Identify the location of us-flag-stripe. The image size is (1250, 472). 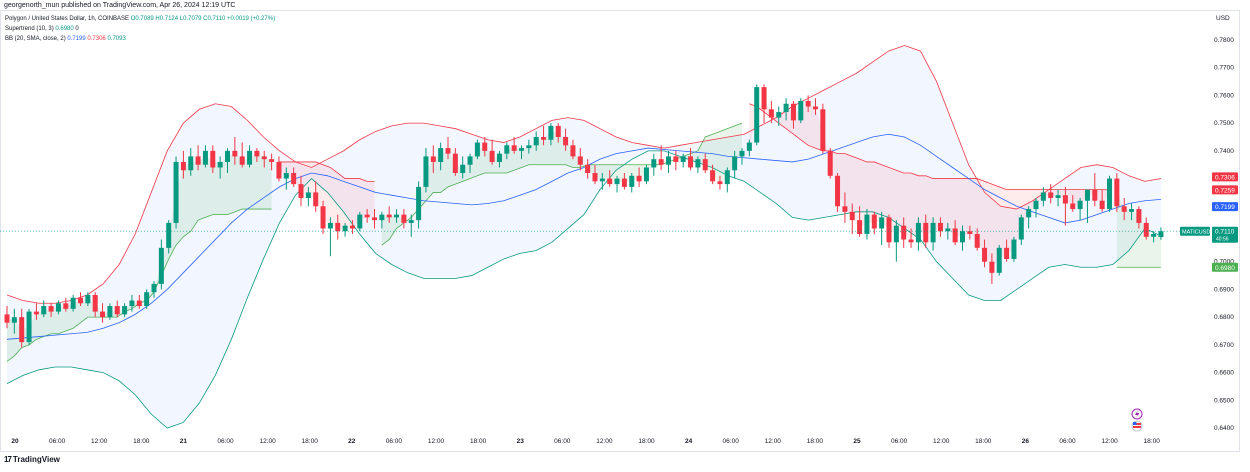
(1137, 424).